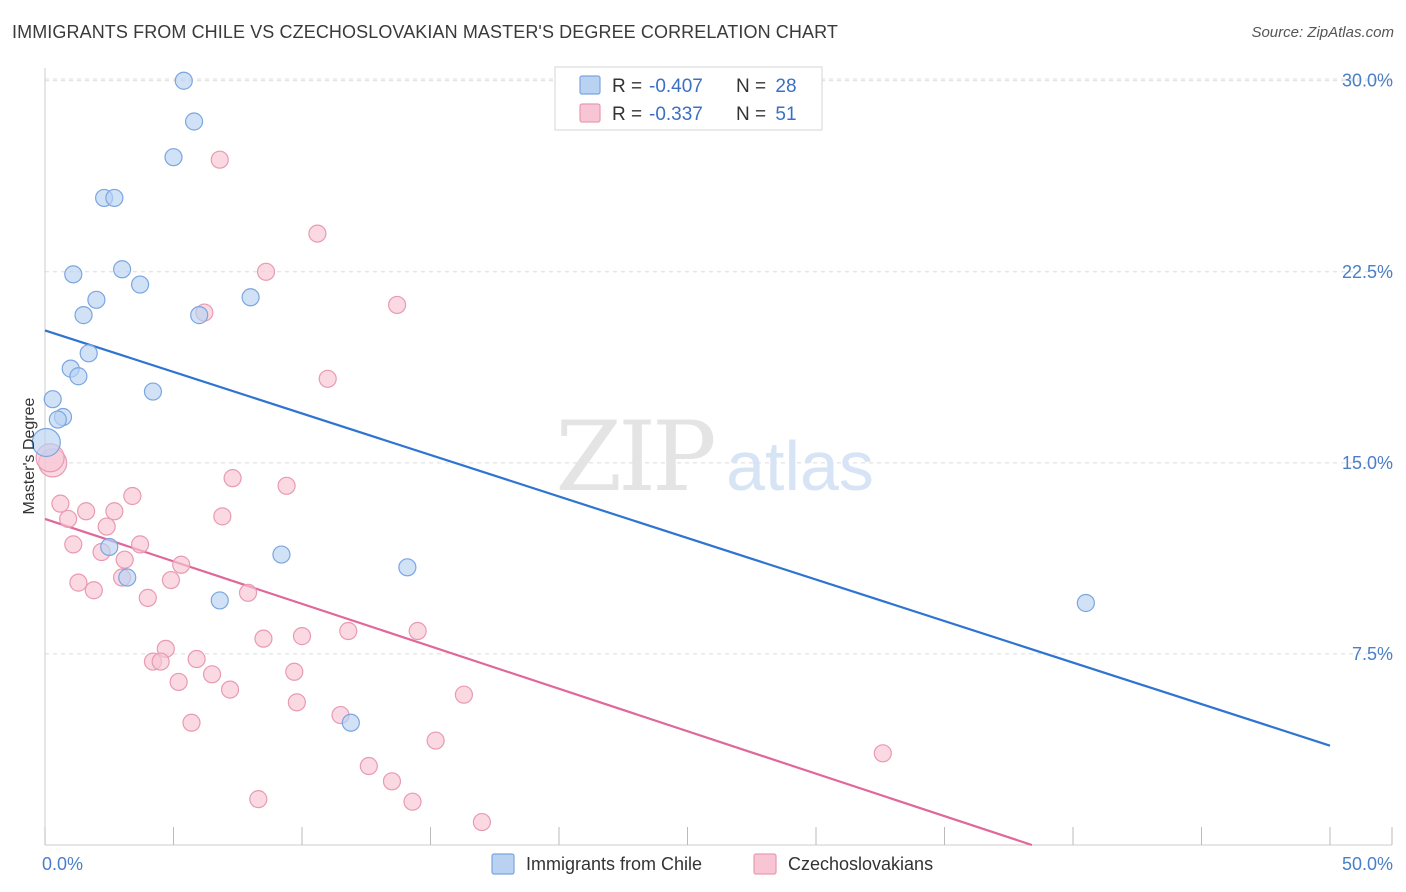 This screenshot has width=1406, height=892. Describe the element at coordinates (676, 114) in the screenshot. I see `legend-r-value-2: -0.337` at that location.